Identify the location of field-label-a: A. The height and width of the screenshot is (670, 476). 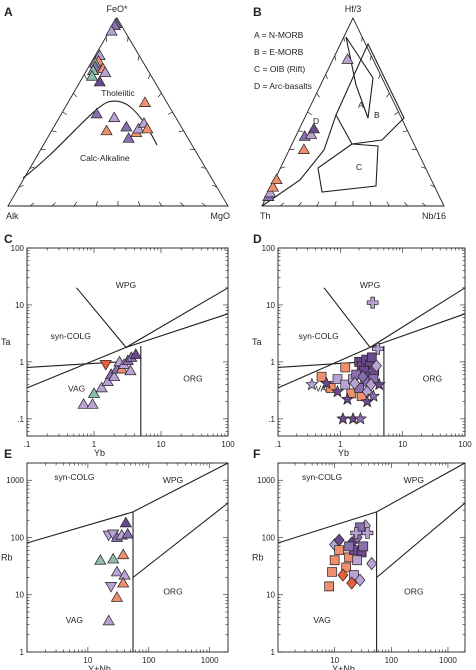
(361, 105).